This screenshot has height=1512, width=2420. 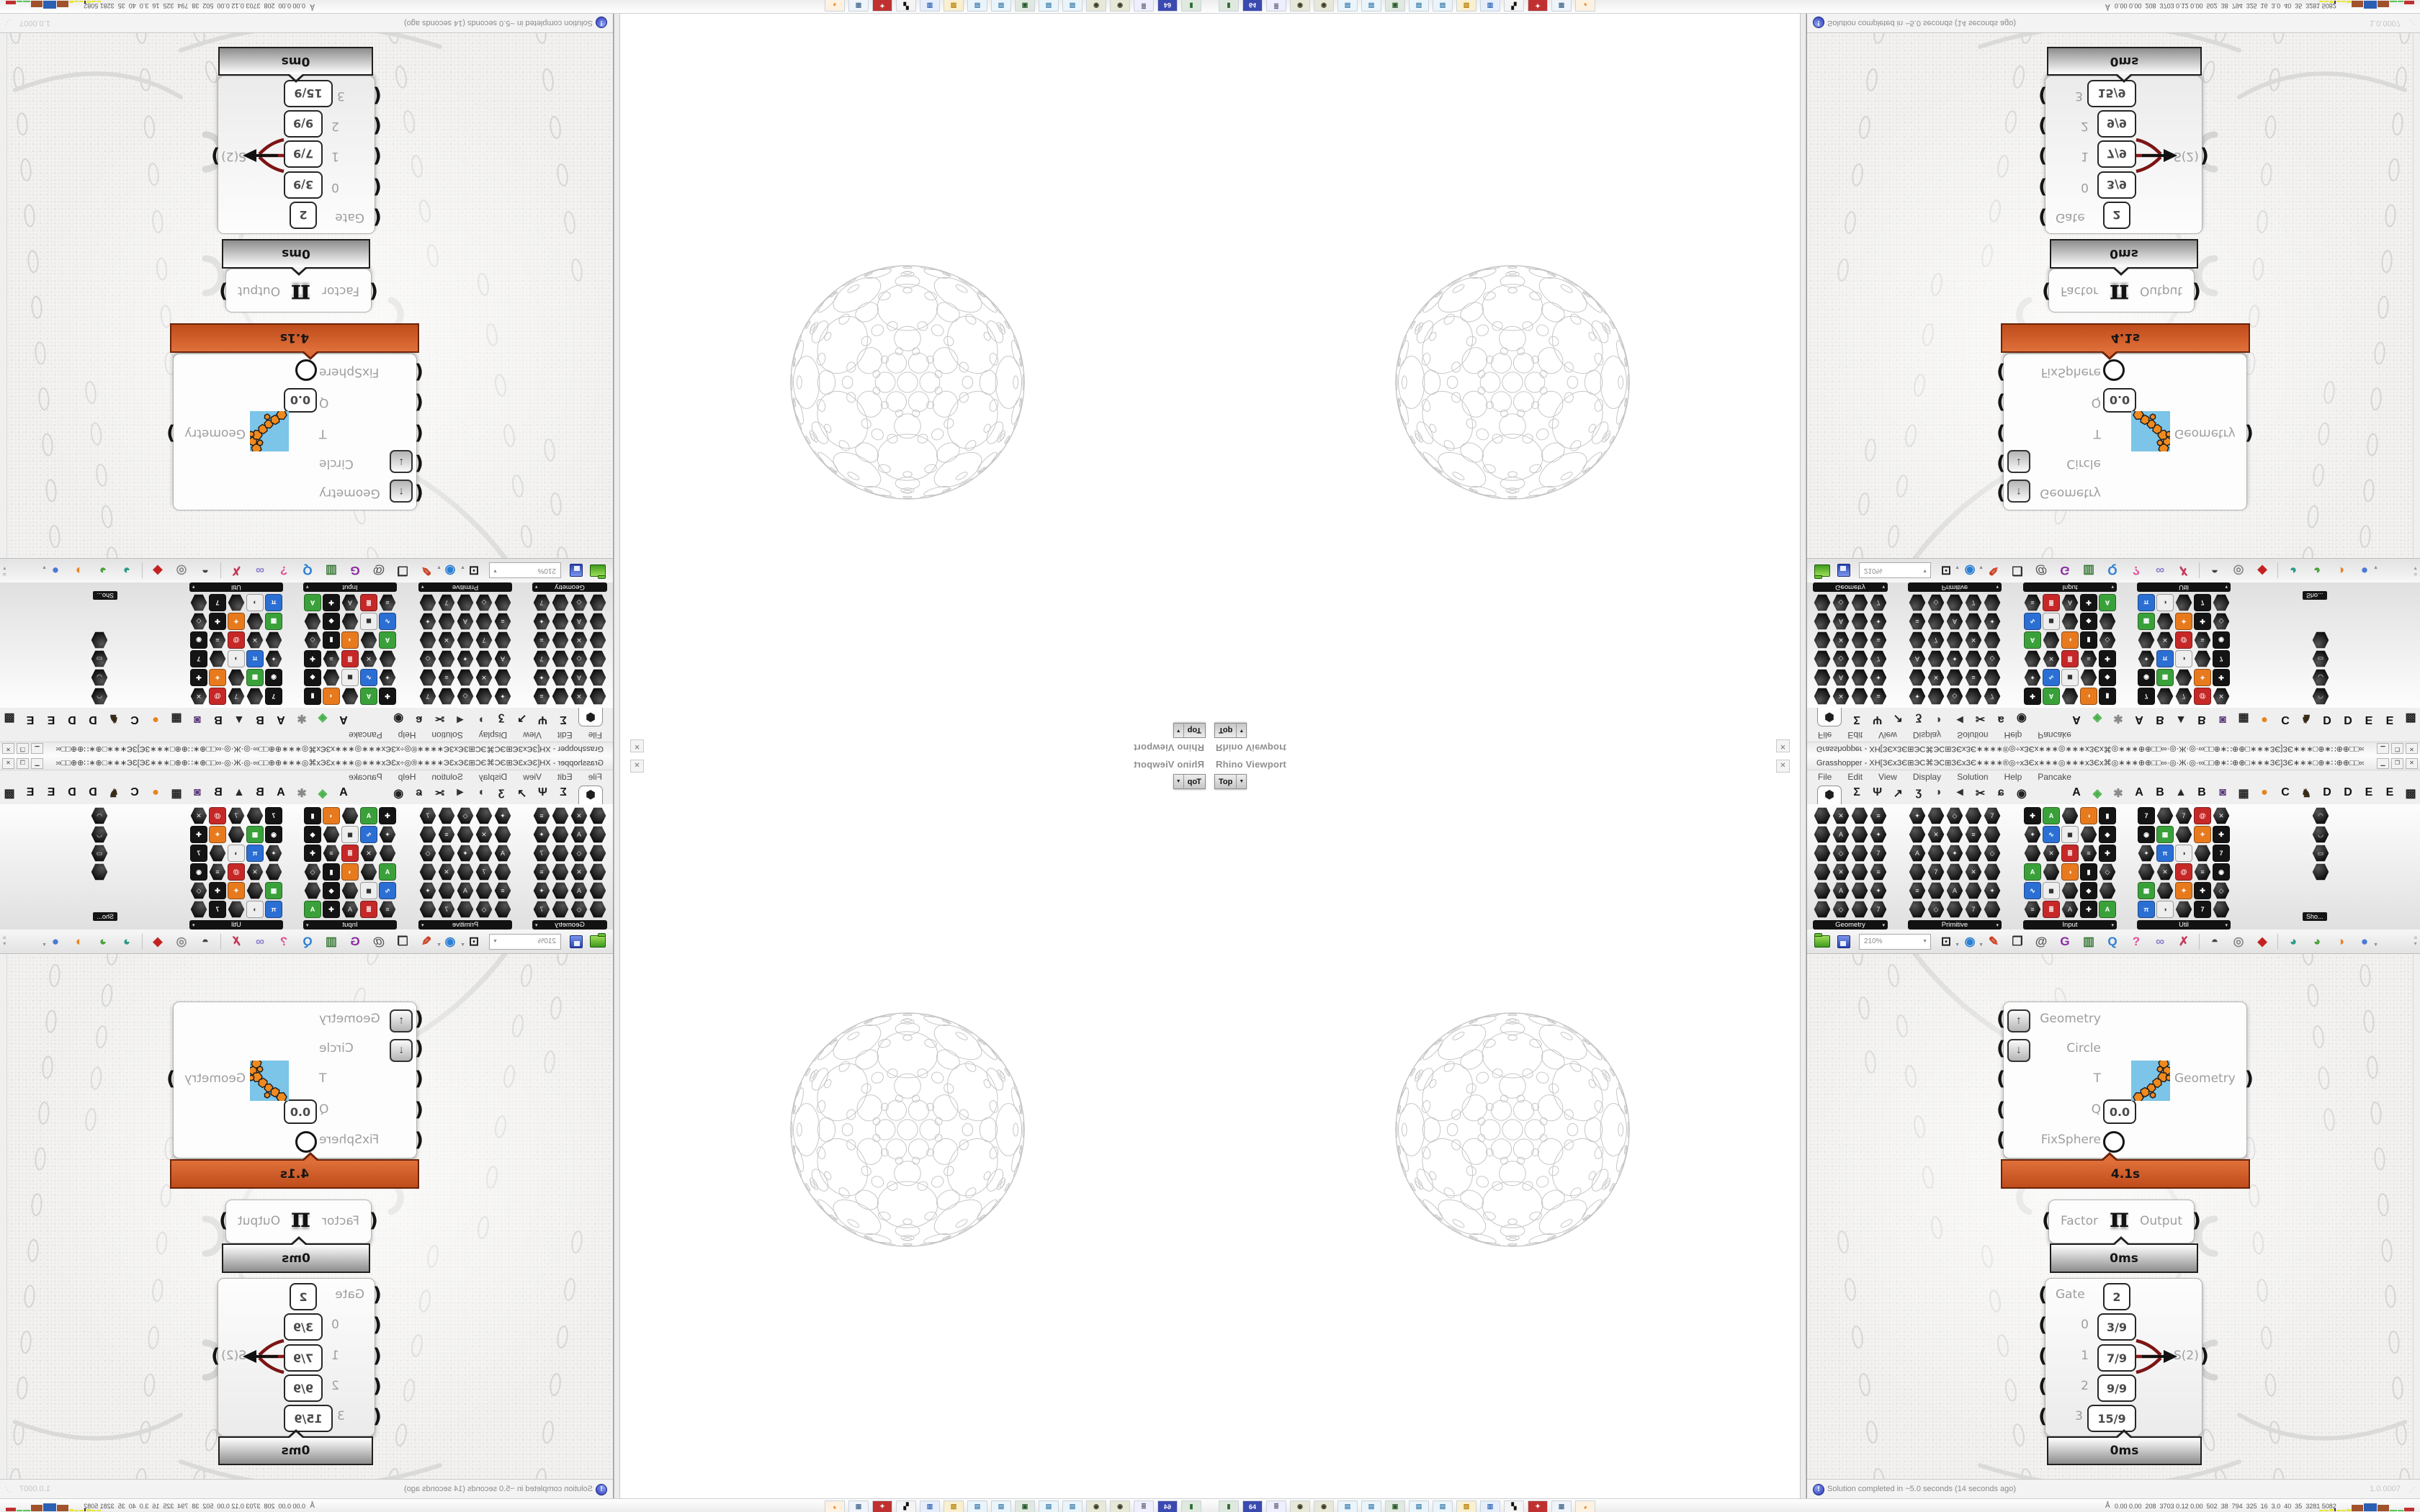 What do you see at coordinates (465, 587) in the screenshot?
I see `palette-category-bar-primitive: Primitive ▾` at bounding box center [465, 587].